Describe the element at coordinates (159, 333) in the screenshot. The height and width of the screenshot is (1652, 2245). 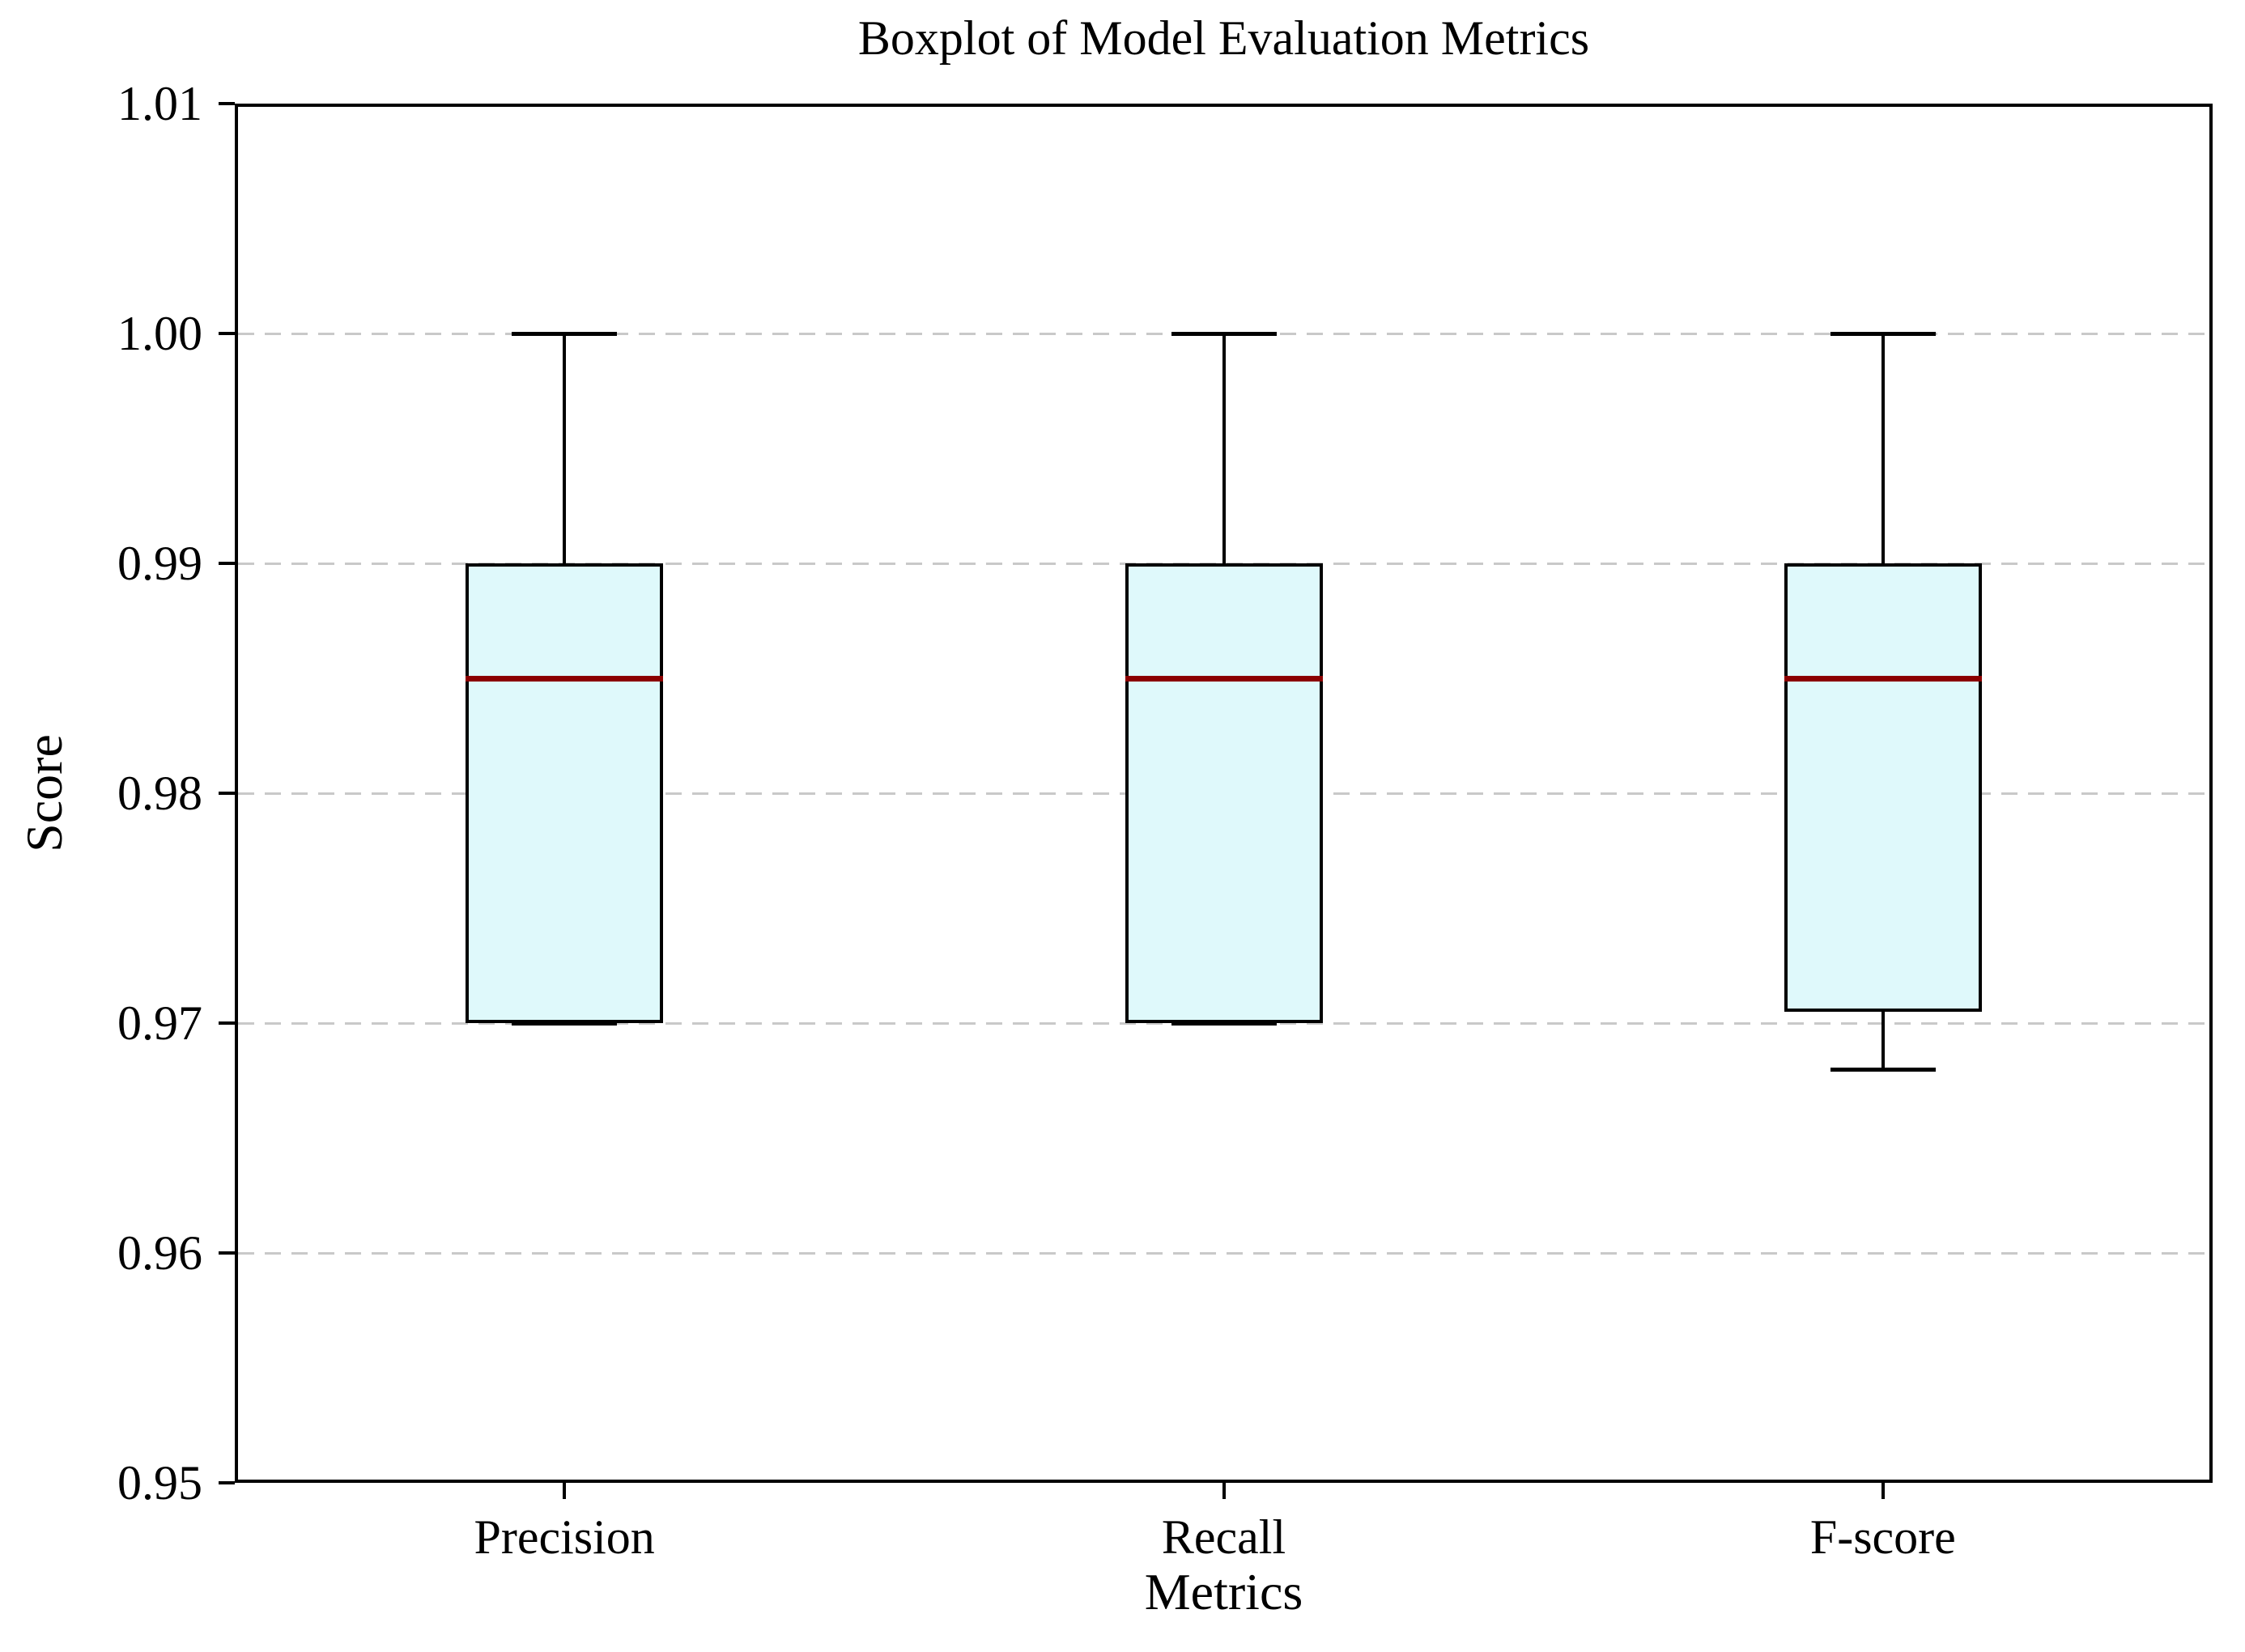
I see `y-tick-label: 1.00` at that location.